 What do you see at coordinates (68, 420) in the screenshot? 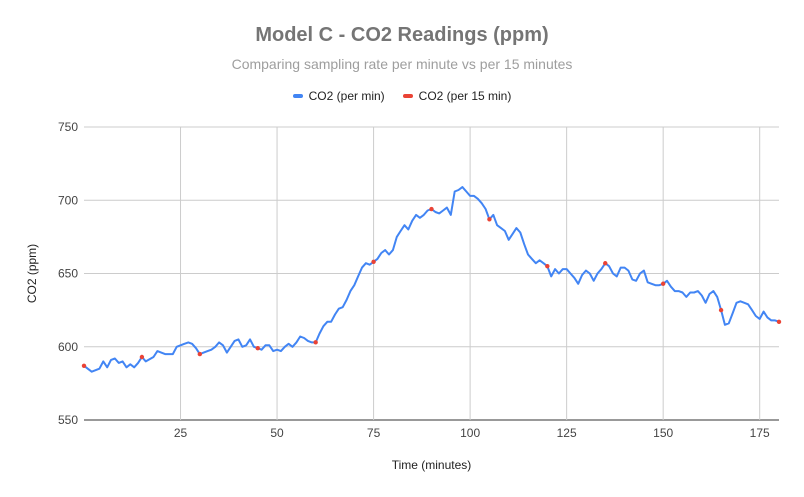
I see `y-tick-label: 550` at bounding box center [68, 420].